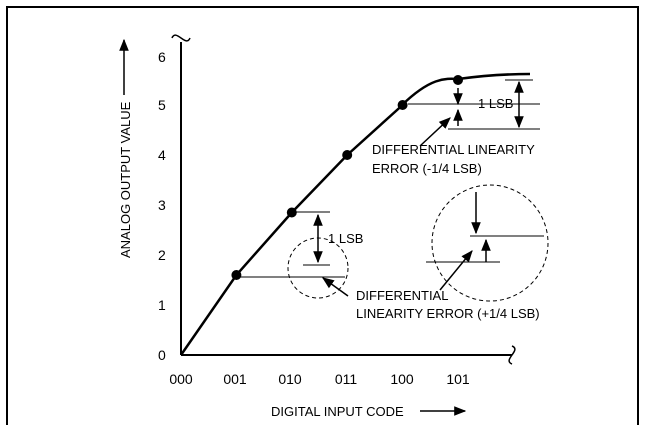  I want to click on dle-negative-label-2: ERROR (-1/4 LSB), so click(427, 168).